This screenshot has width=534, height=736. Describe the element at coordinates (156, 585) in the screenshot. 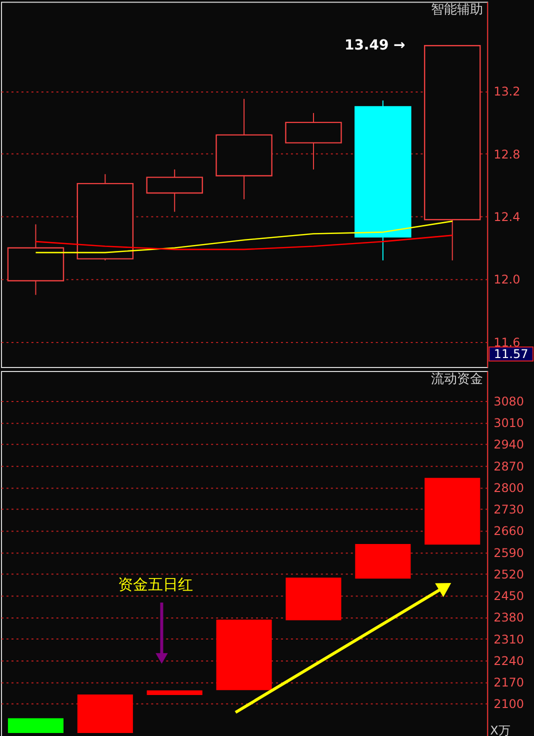

I see `annotation: 资金五日红` at that location.